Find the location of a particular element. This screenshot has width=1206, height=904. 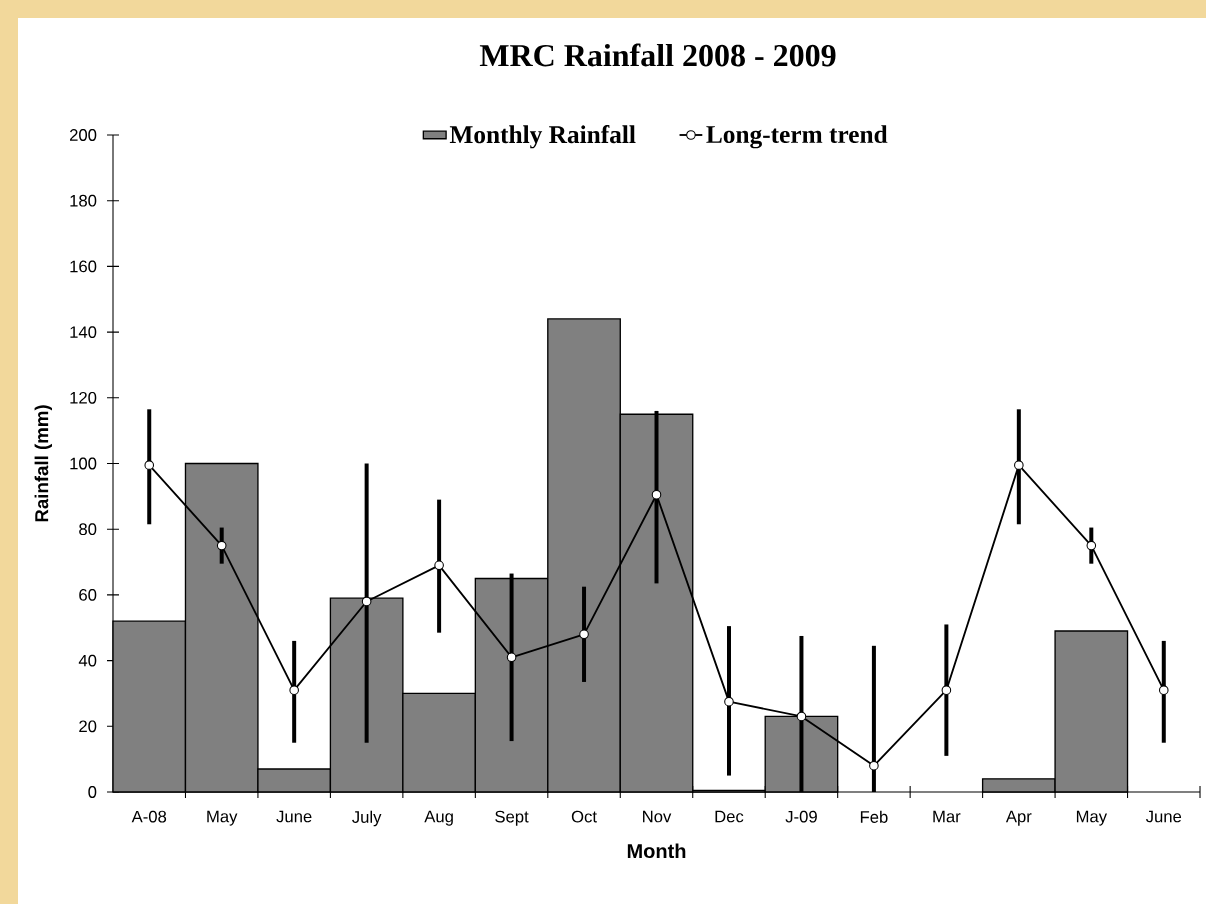

x-tick-label: Nov is located at coordinates (657, 816).